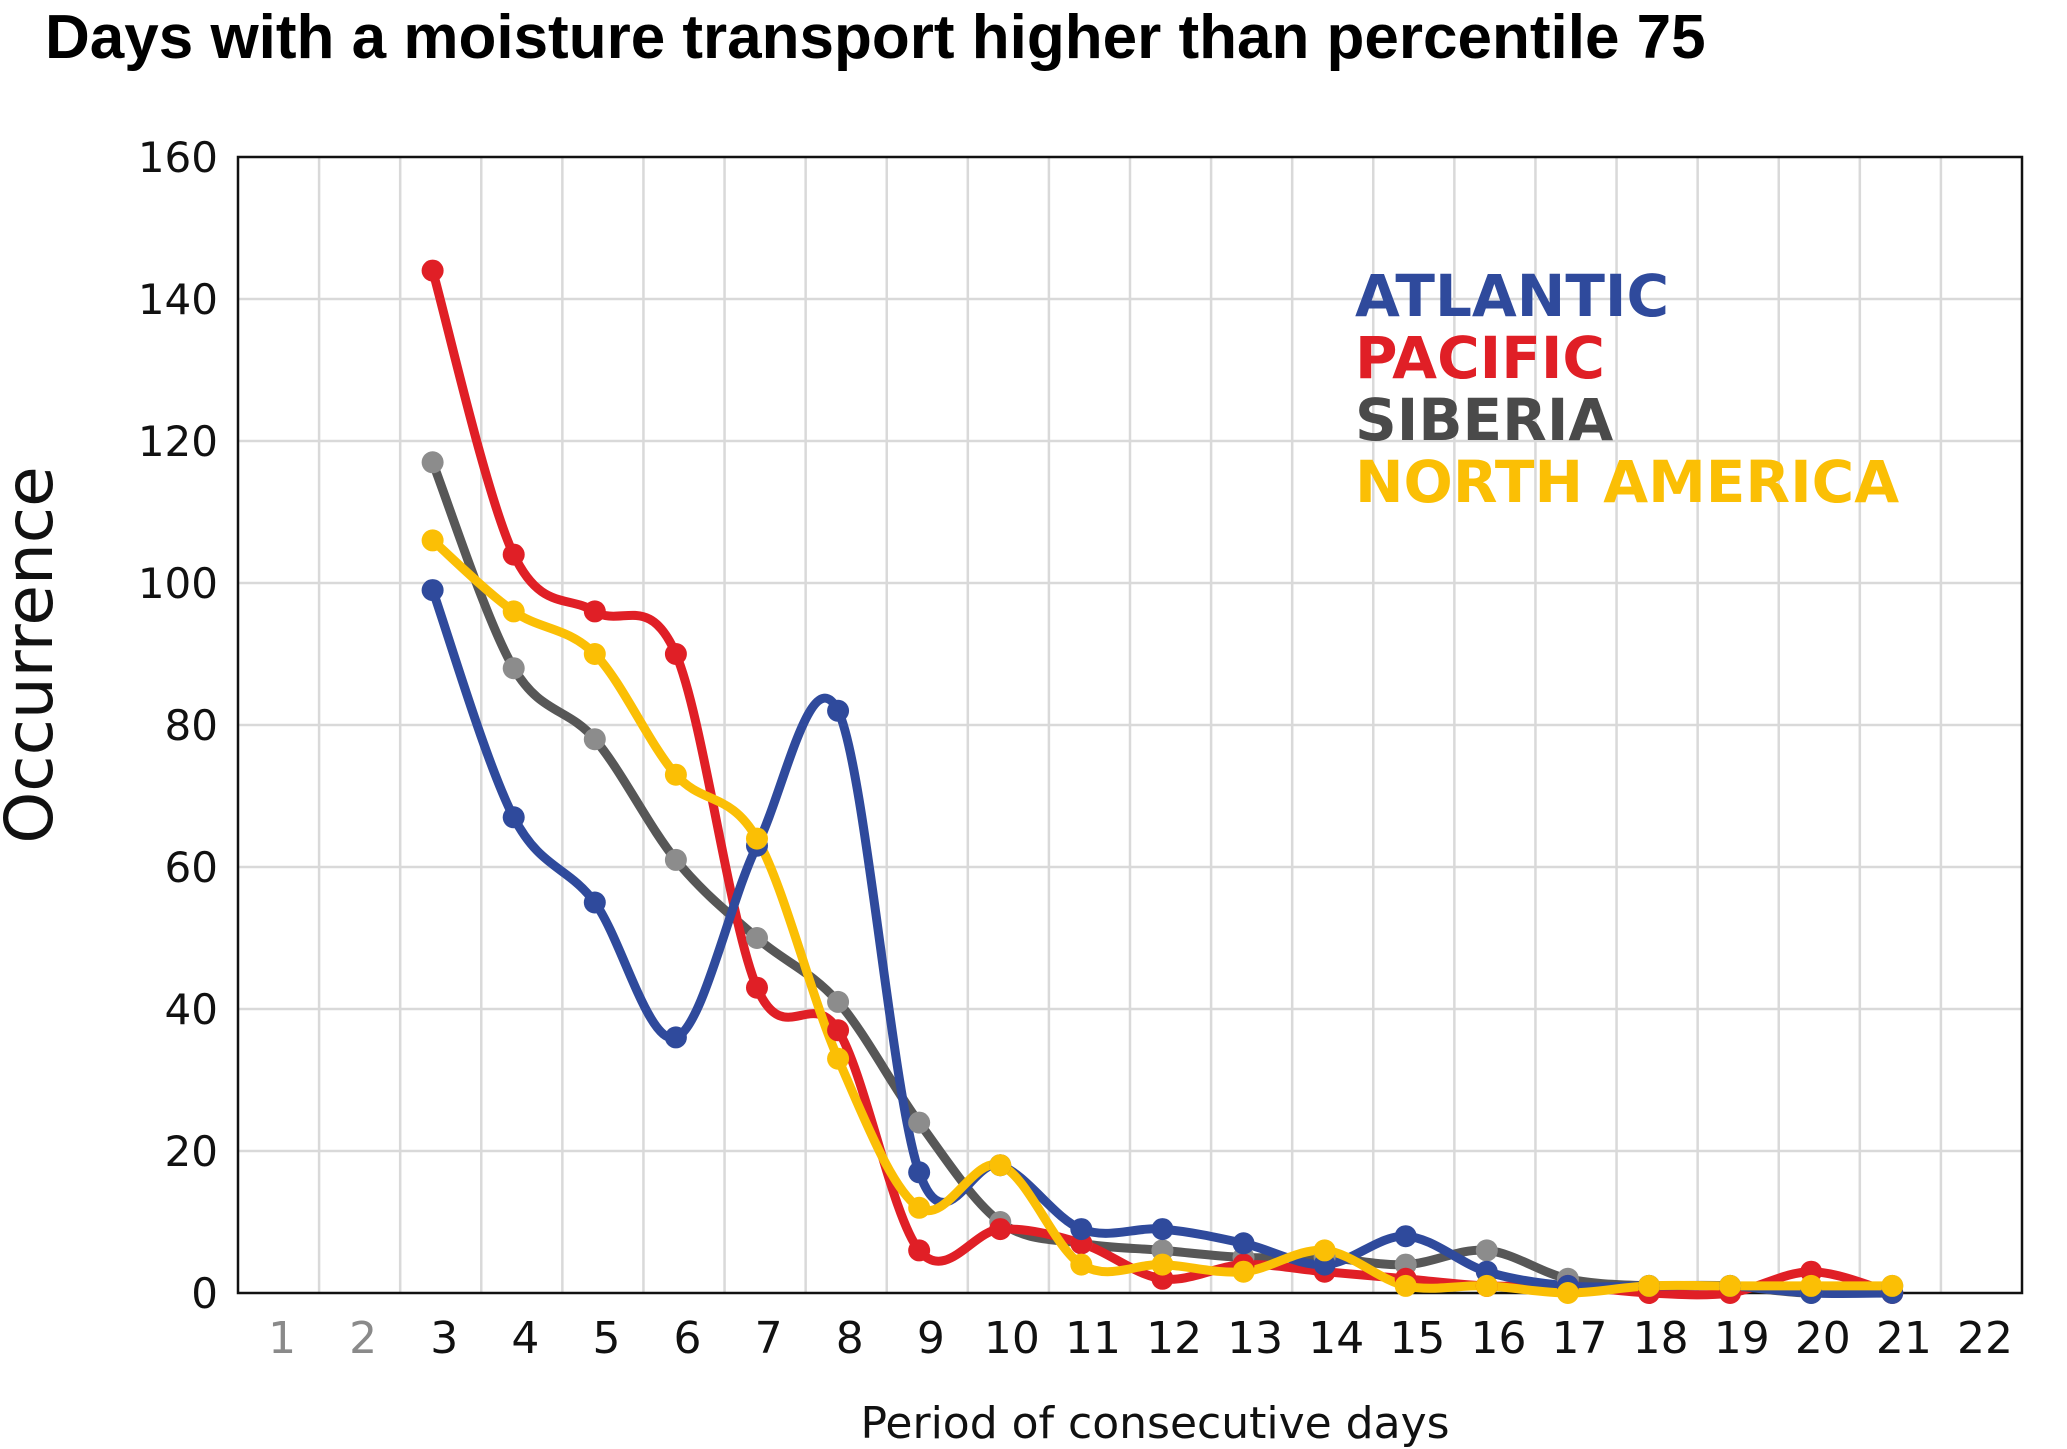 The image size is (2067, 1449). Describe the element at coordinates (1580, 1338) in the screenshot. I see `x-tick-label: 17` at that location.